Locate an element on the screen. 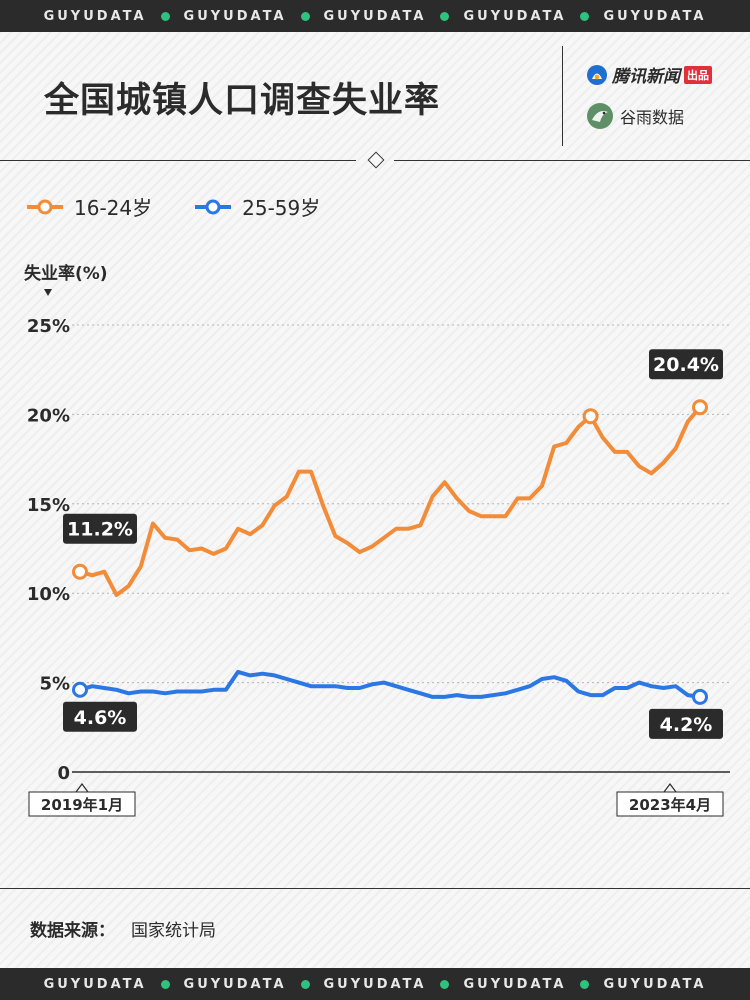  y-tick-label: 15% is located at coordinates (48, 505).